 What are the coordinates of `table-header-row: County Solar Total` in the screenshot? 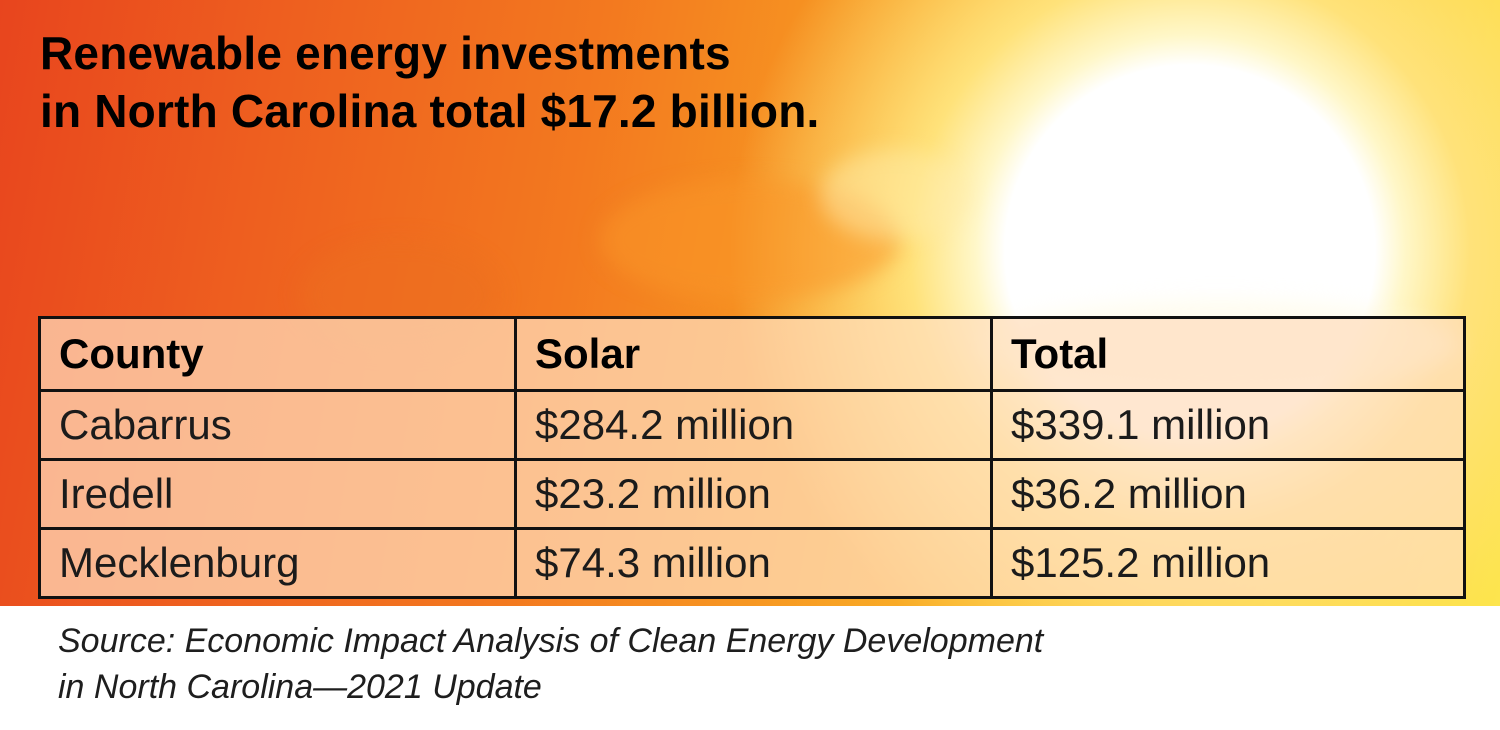 It's located at (752, 354).